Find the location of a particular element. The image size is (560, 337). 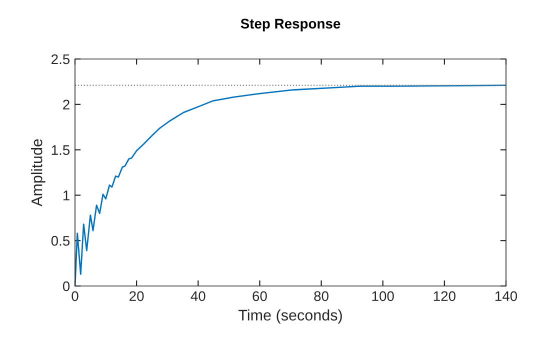

x-tick-label: 20 is located at coordinates (137, 296).